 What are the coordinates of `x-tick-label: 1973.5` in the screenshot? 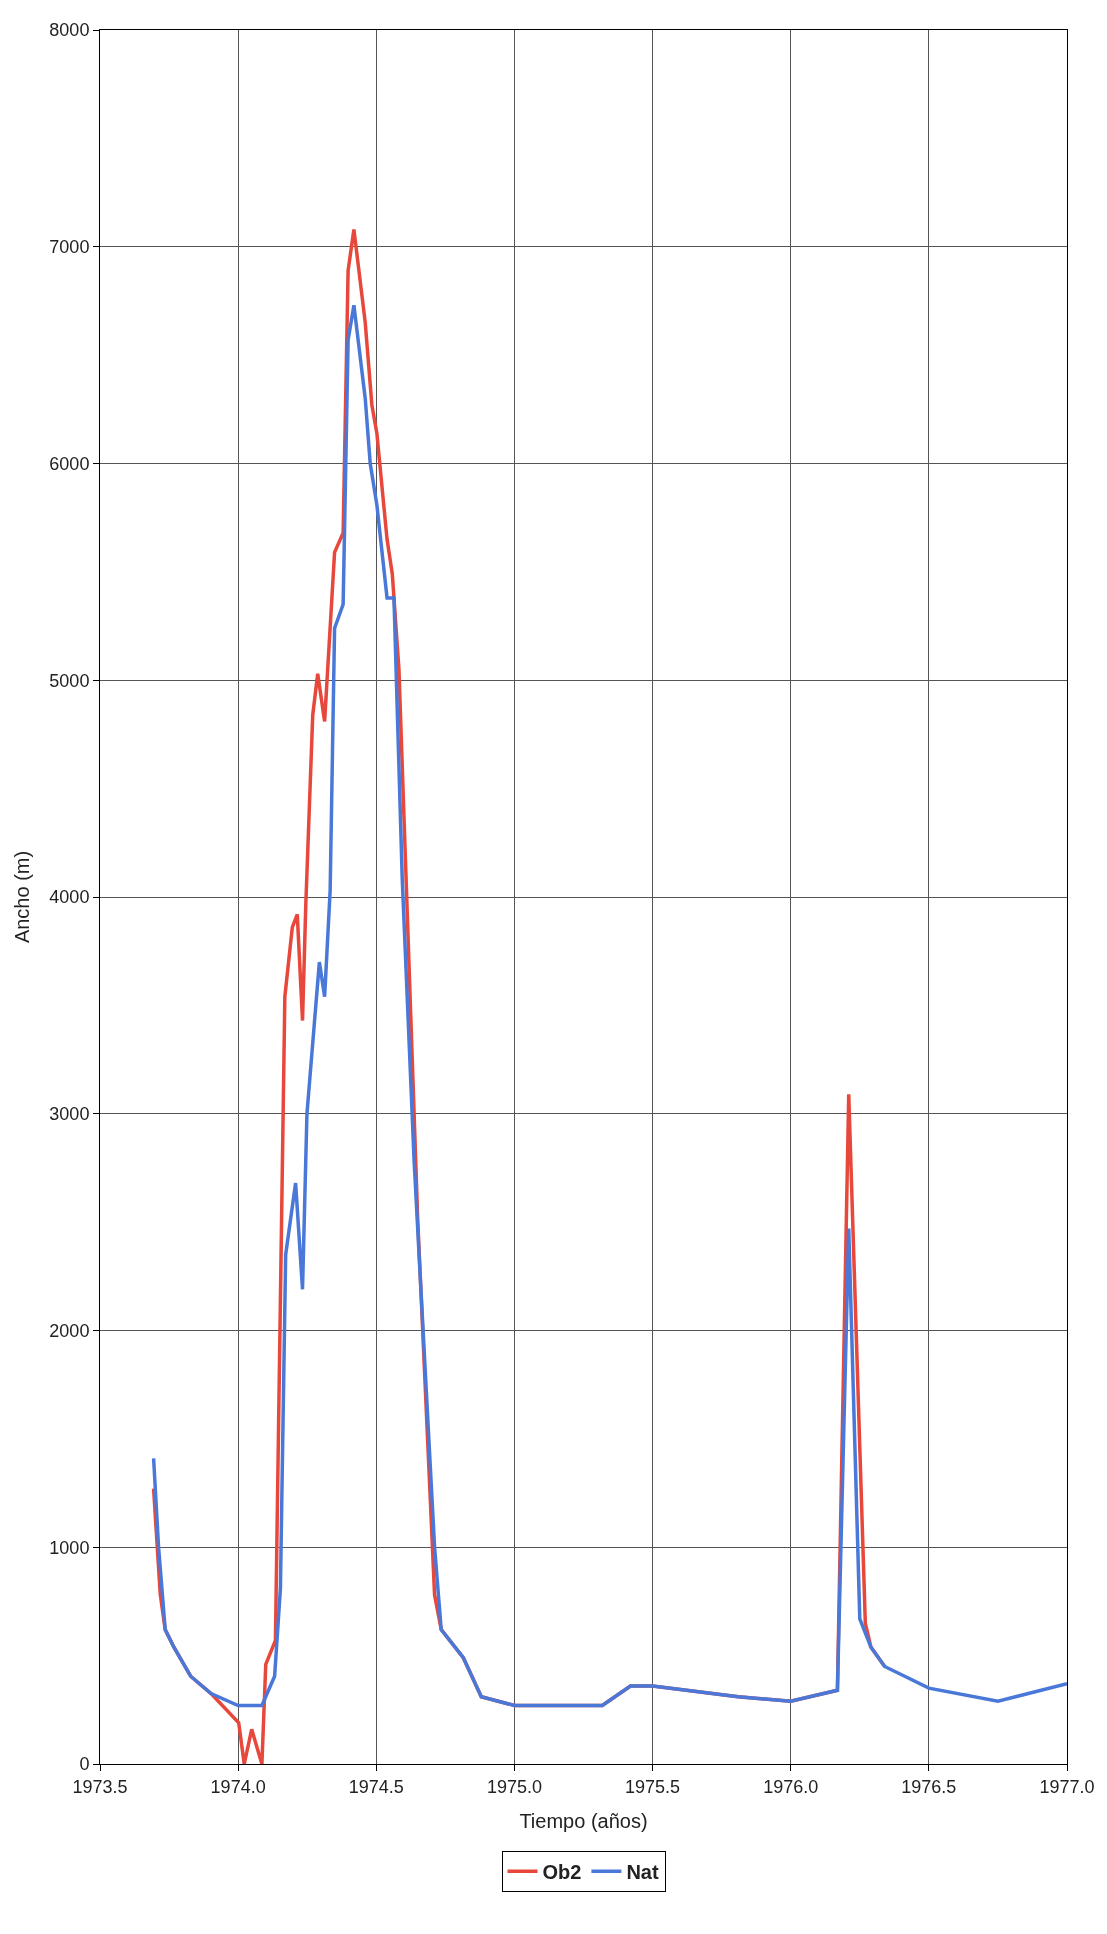 It's located at (100, 1786).